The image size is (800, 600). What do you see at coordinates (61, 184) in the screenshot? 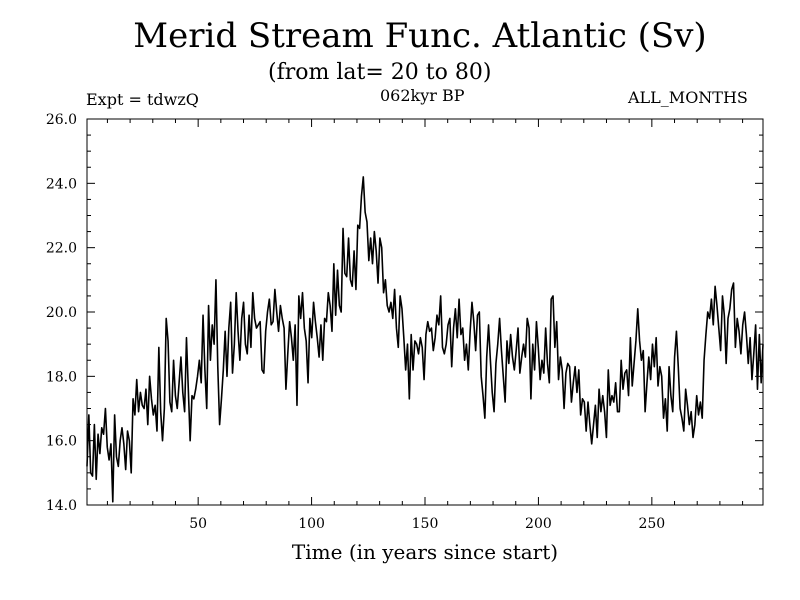
I see `y-tick-label: 24.0` at bounding box center [61, 184].